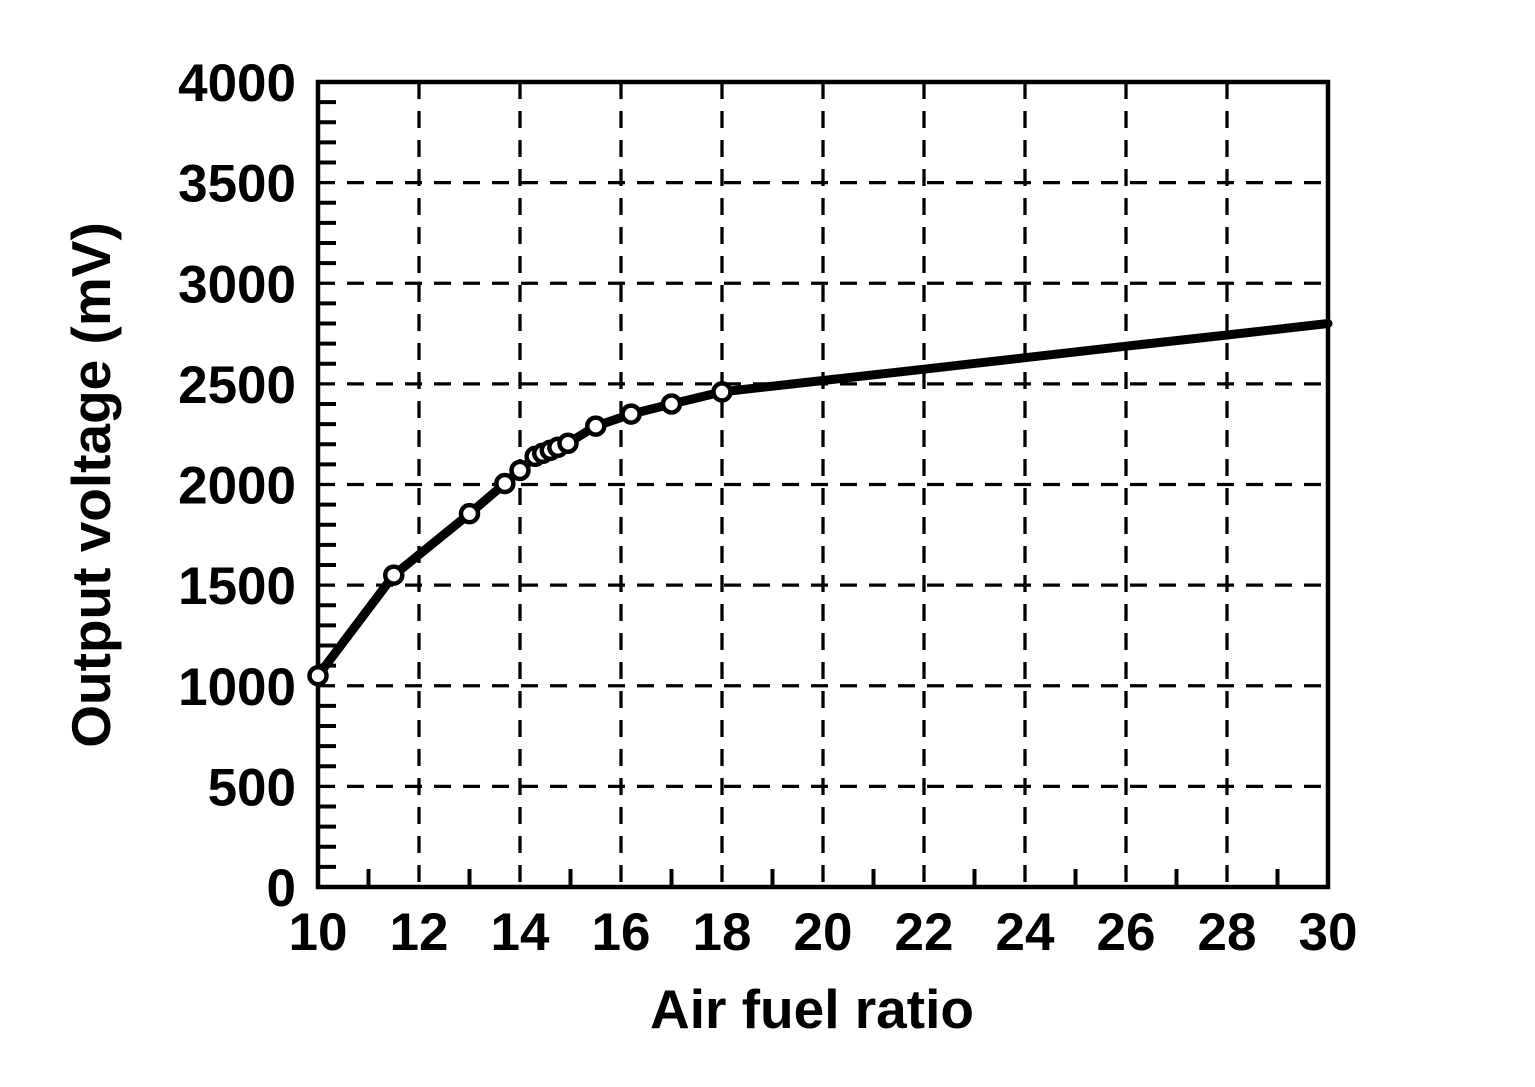 The height and width of the screenshot is (1087, 1535). Describe the element at coordinates (91, 485) in the screenshot. I see `y-axis-title: Output voltage (mV)` at that location.